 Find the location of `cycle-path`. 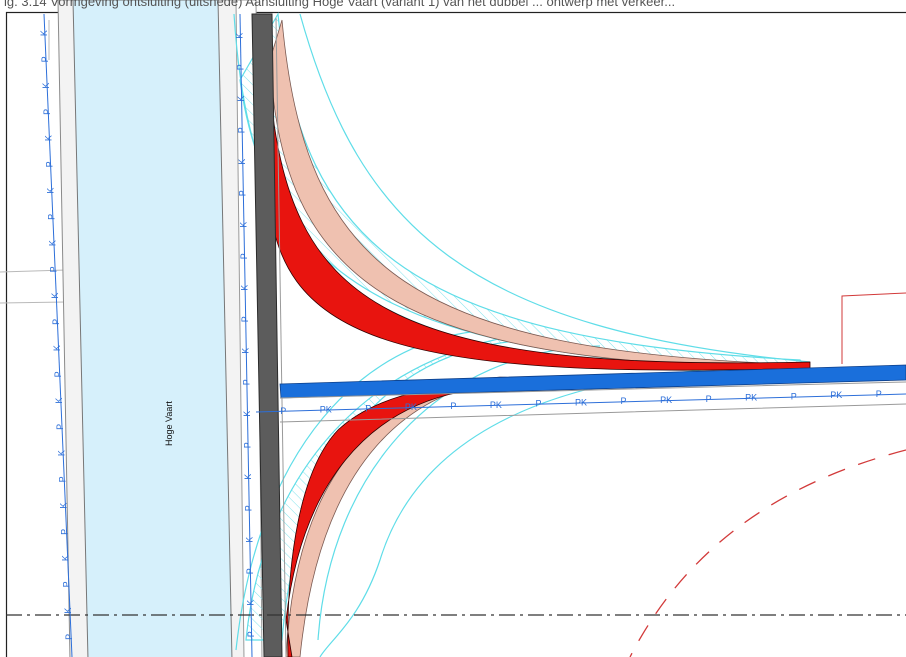

cycle-path is located at coordinates (592, 381).